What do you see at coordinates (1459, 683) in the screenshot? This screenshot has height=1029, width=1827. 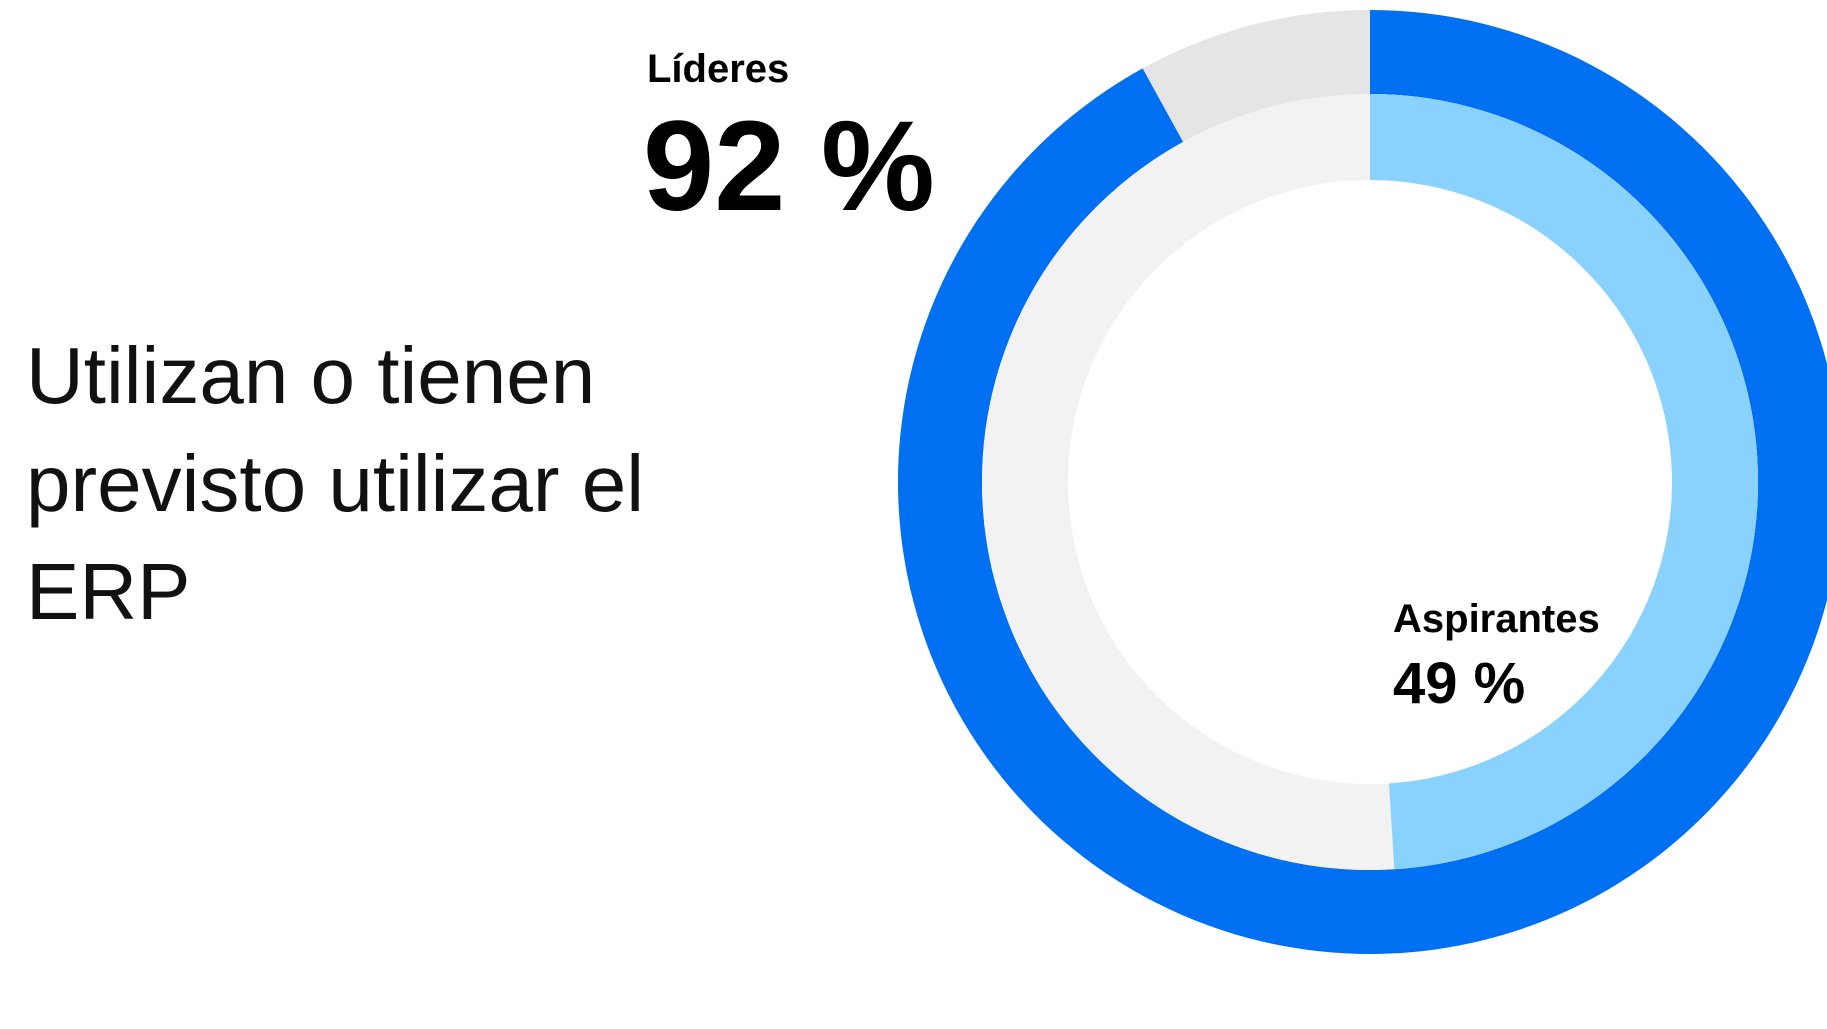 I see `value-label: 49 %` at bounding box center [1459, 683].